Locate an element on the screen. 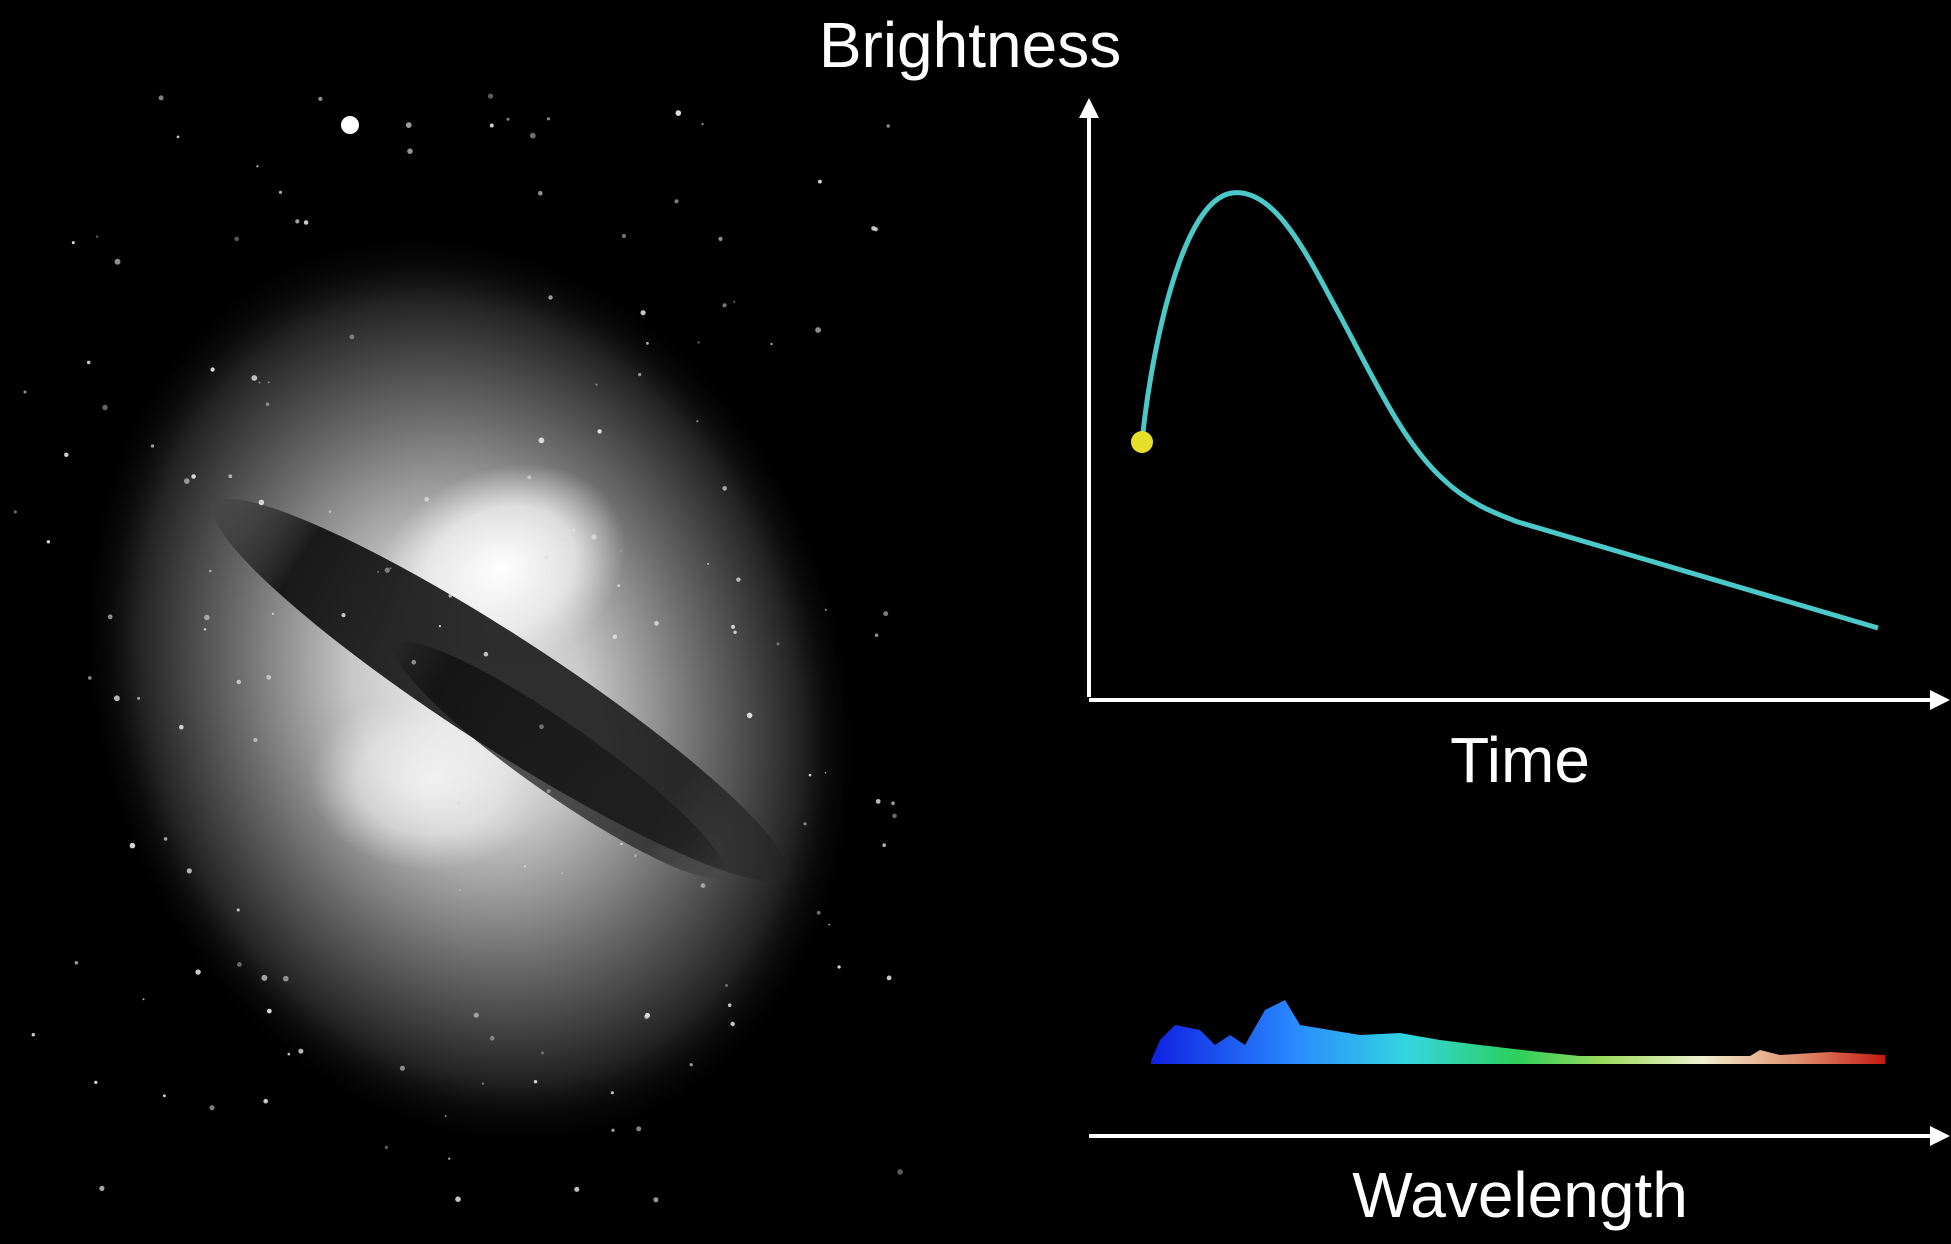 The height and width of the screenshot is (1244, 1951). axis-label: Brightness is located at coordinates (970, 45).